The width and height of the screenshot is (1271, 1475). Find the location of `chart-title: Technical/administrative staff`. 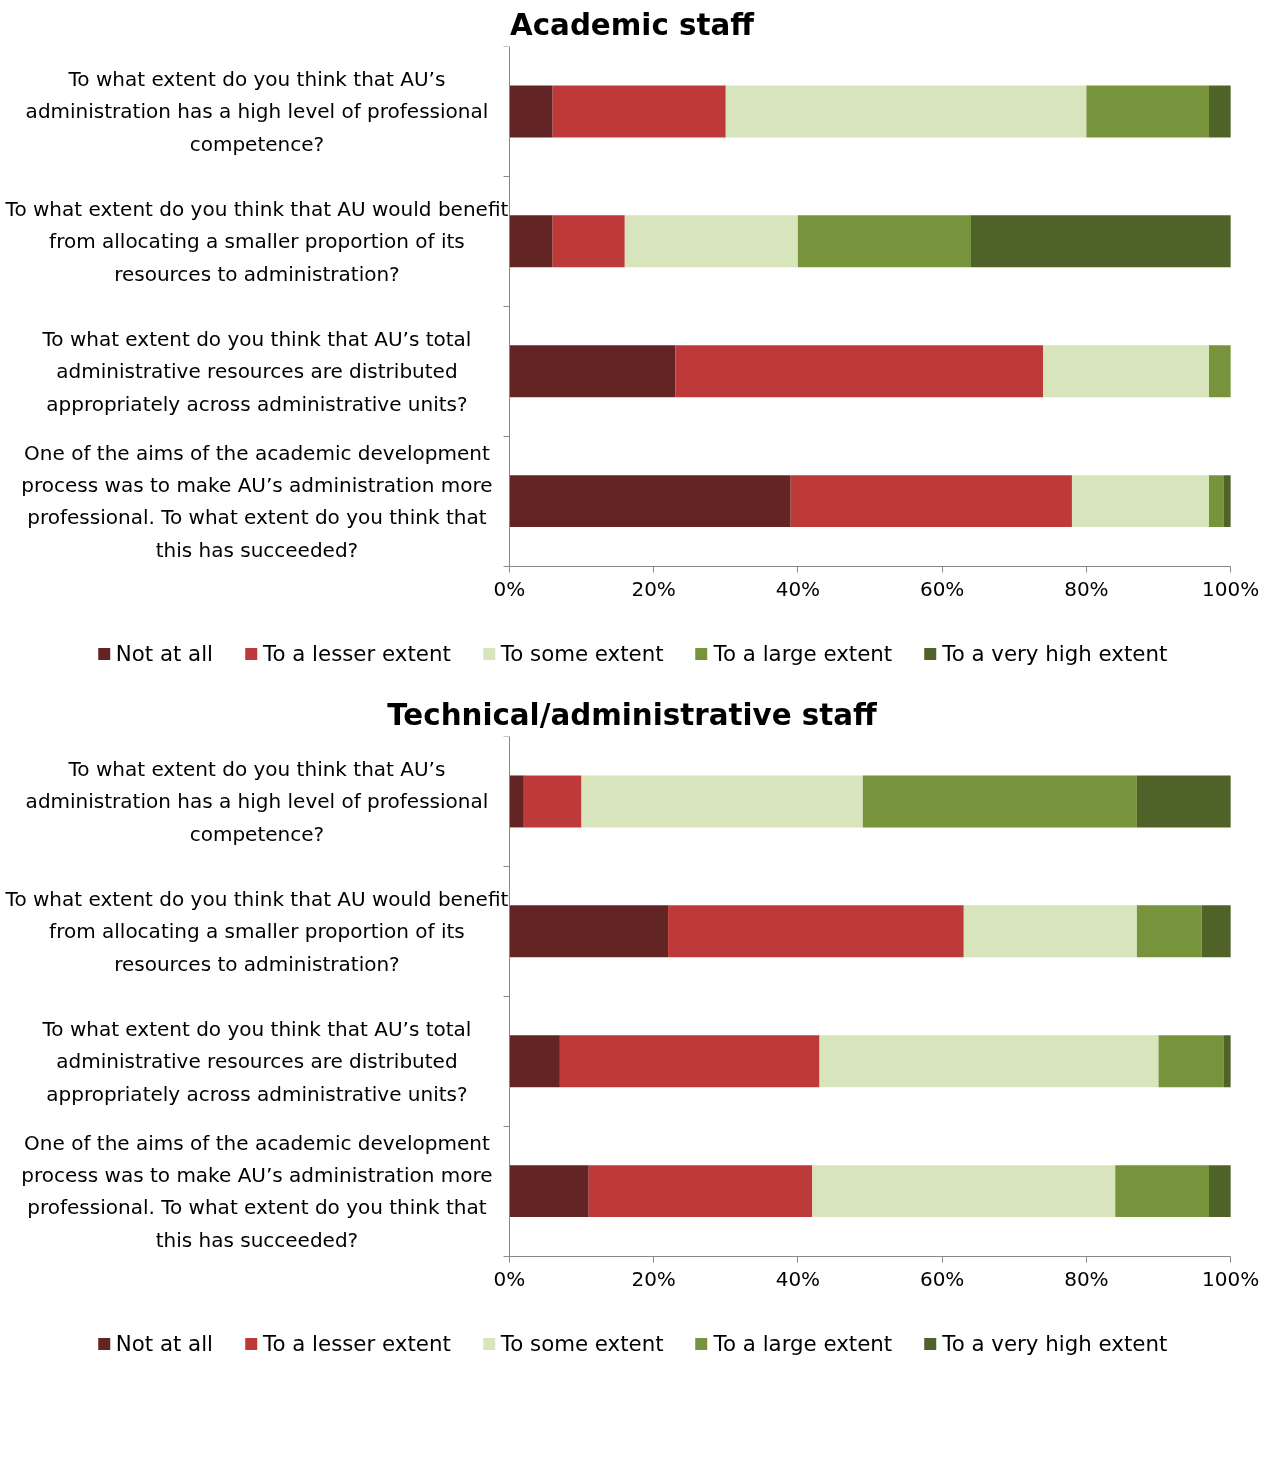

chart-title: Technical/administrative staff is located at coordinates (632, 714).